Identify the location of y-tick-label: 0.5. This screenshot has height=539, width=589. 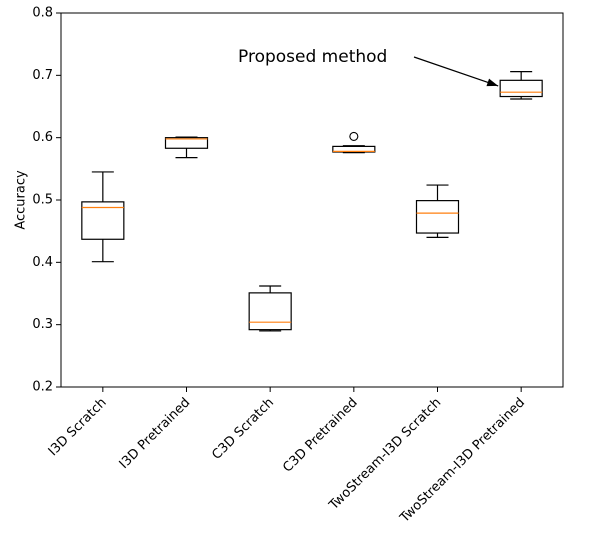
(42, 200).